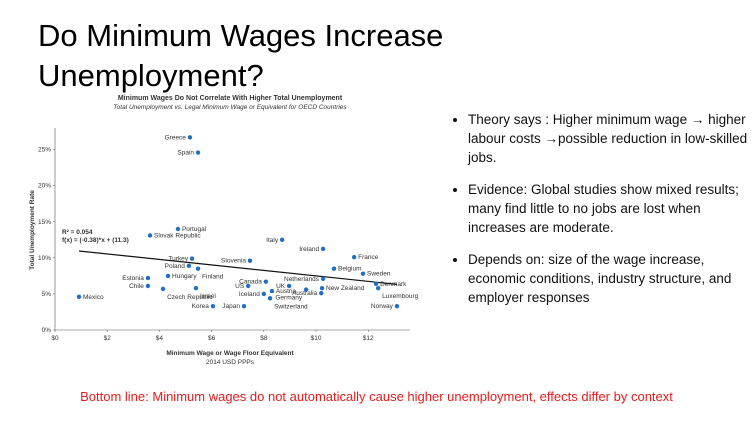  What do you see at coordinates (345, 288) in the screenshot?
I see `point-label: New Zealand` at bounding box center [345, 288].